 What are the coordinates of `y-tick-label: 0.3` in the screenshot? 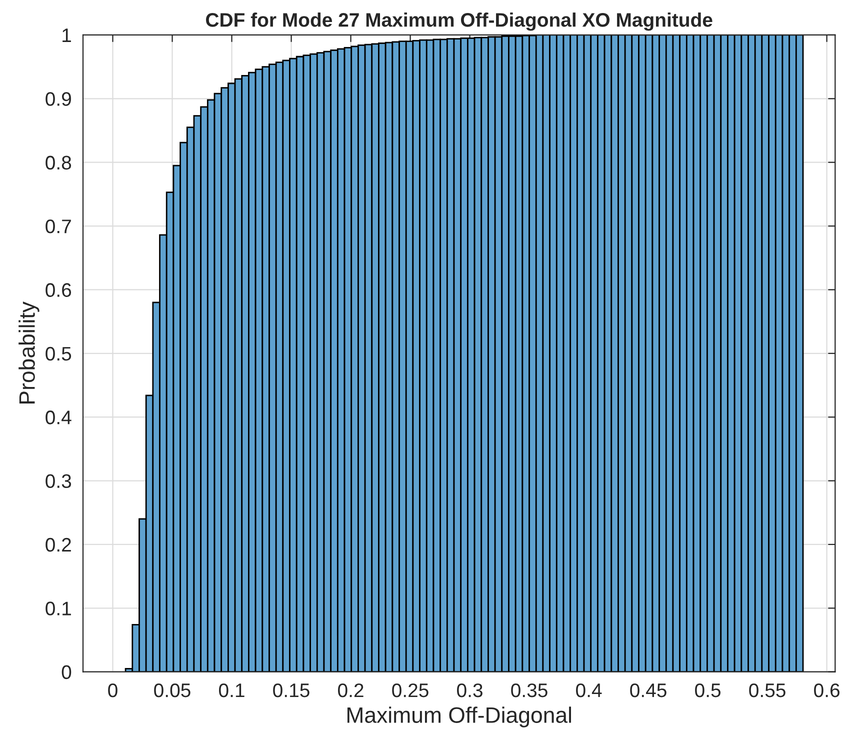 It's located at (59, 481).